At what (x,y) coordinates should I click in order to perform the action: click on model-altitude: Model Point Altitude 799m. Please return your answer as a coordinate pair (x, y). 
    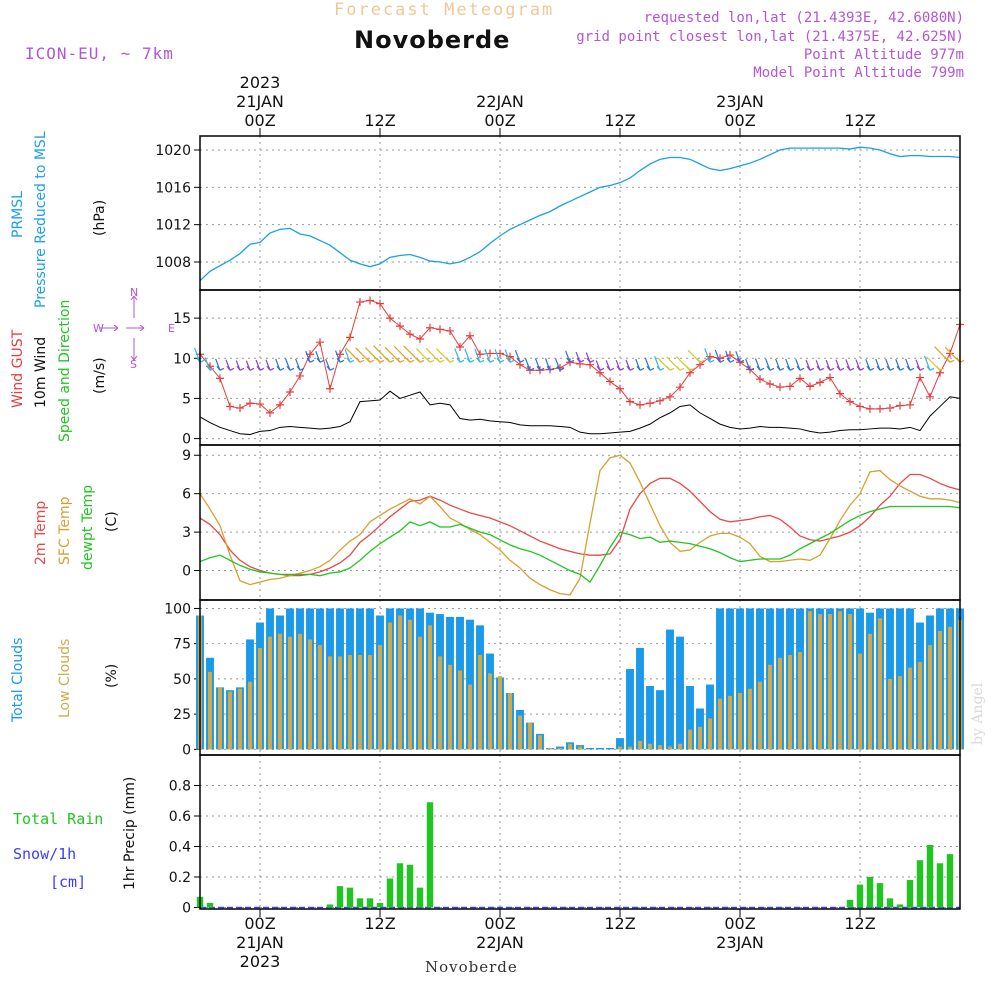
    Looking at the image, I should click on (858, 73).